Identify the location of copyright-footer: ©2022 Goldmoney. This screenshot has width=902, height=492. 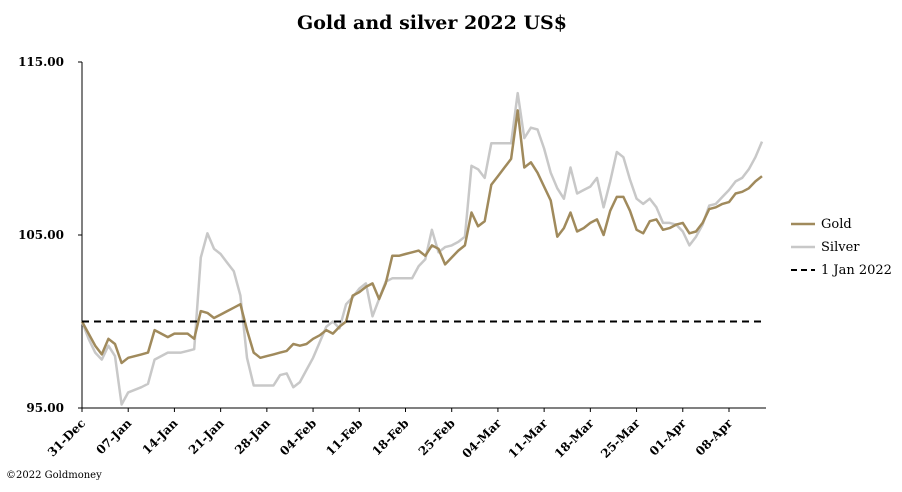
(54, 475).